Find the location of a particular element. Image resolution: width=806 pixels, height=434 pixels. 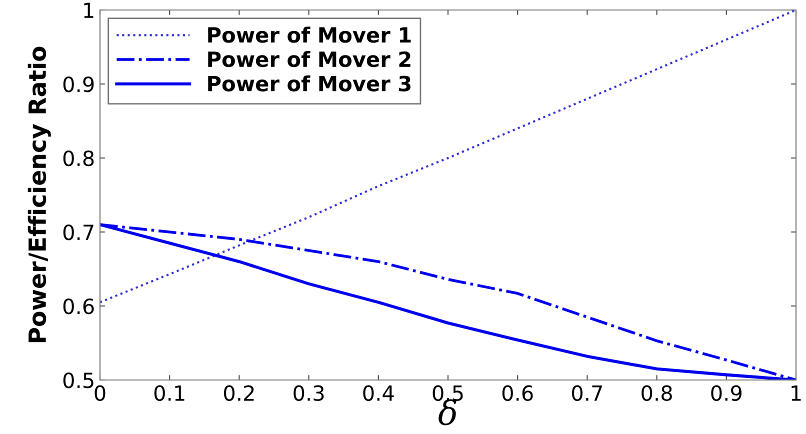

legend-label: Power of Mover 3 is located at coordinates (309, 83).